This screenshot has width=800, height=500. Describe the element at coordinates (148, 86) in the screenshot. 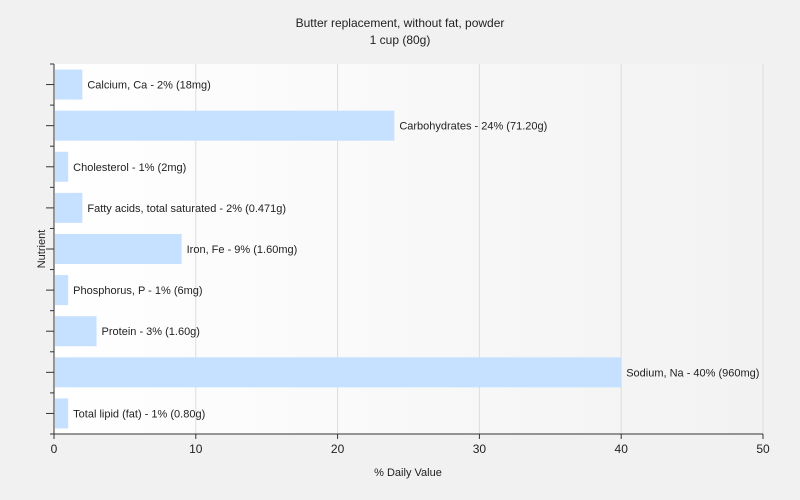

I see `bar-data-label: Calcium, Ca - 2% (18mg)` at that location.